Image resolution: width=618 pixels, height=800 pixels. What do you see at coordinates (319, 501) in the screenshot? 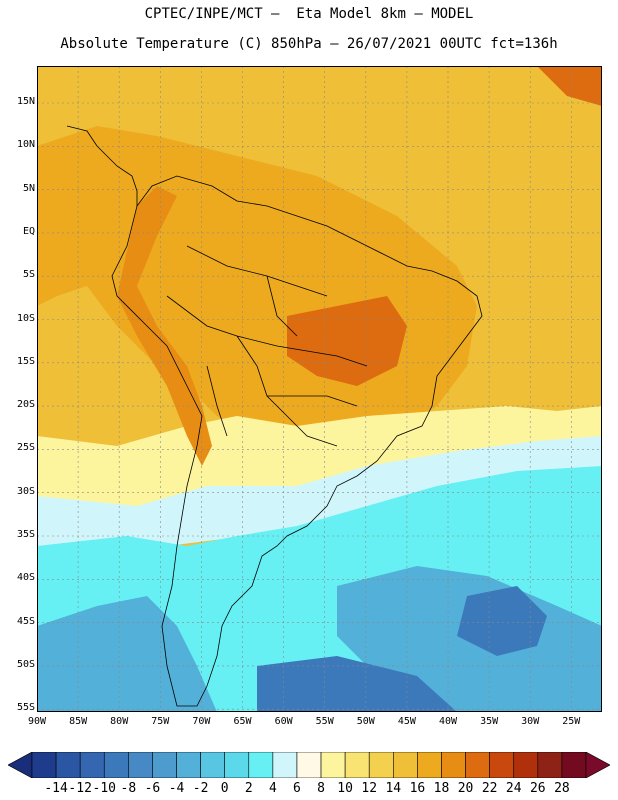
I see `field-pale-band` at bounding box center [319, 501].